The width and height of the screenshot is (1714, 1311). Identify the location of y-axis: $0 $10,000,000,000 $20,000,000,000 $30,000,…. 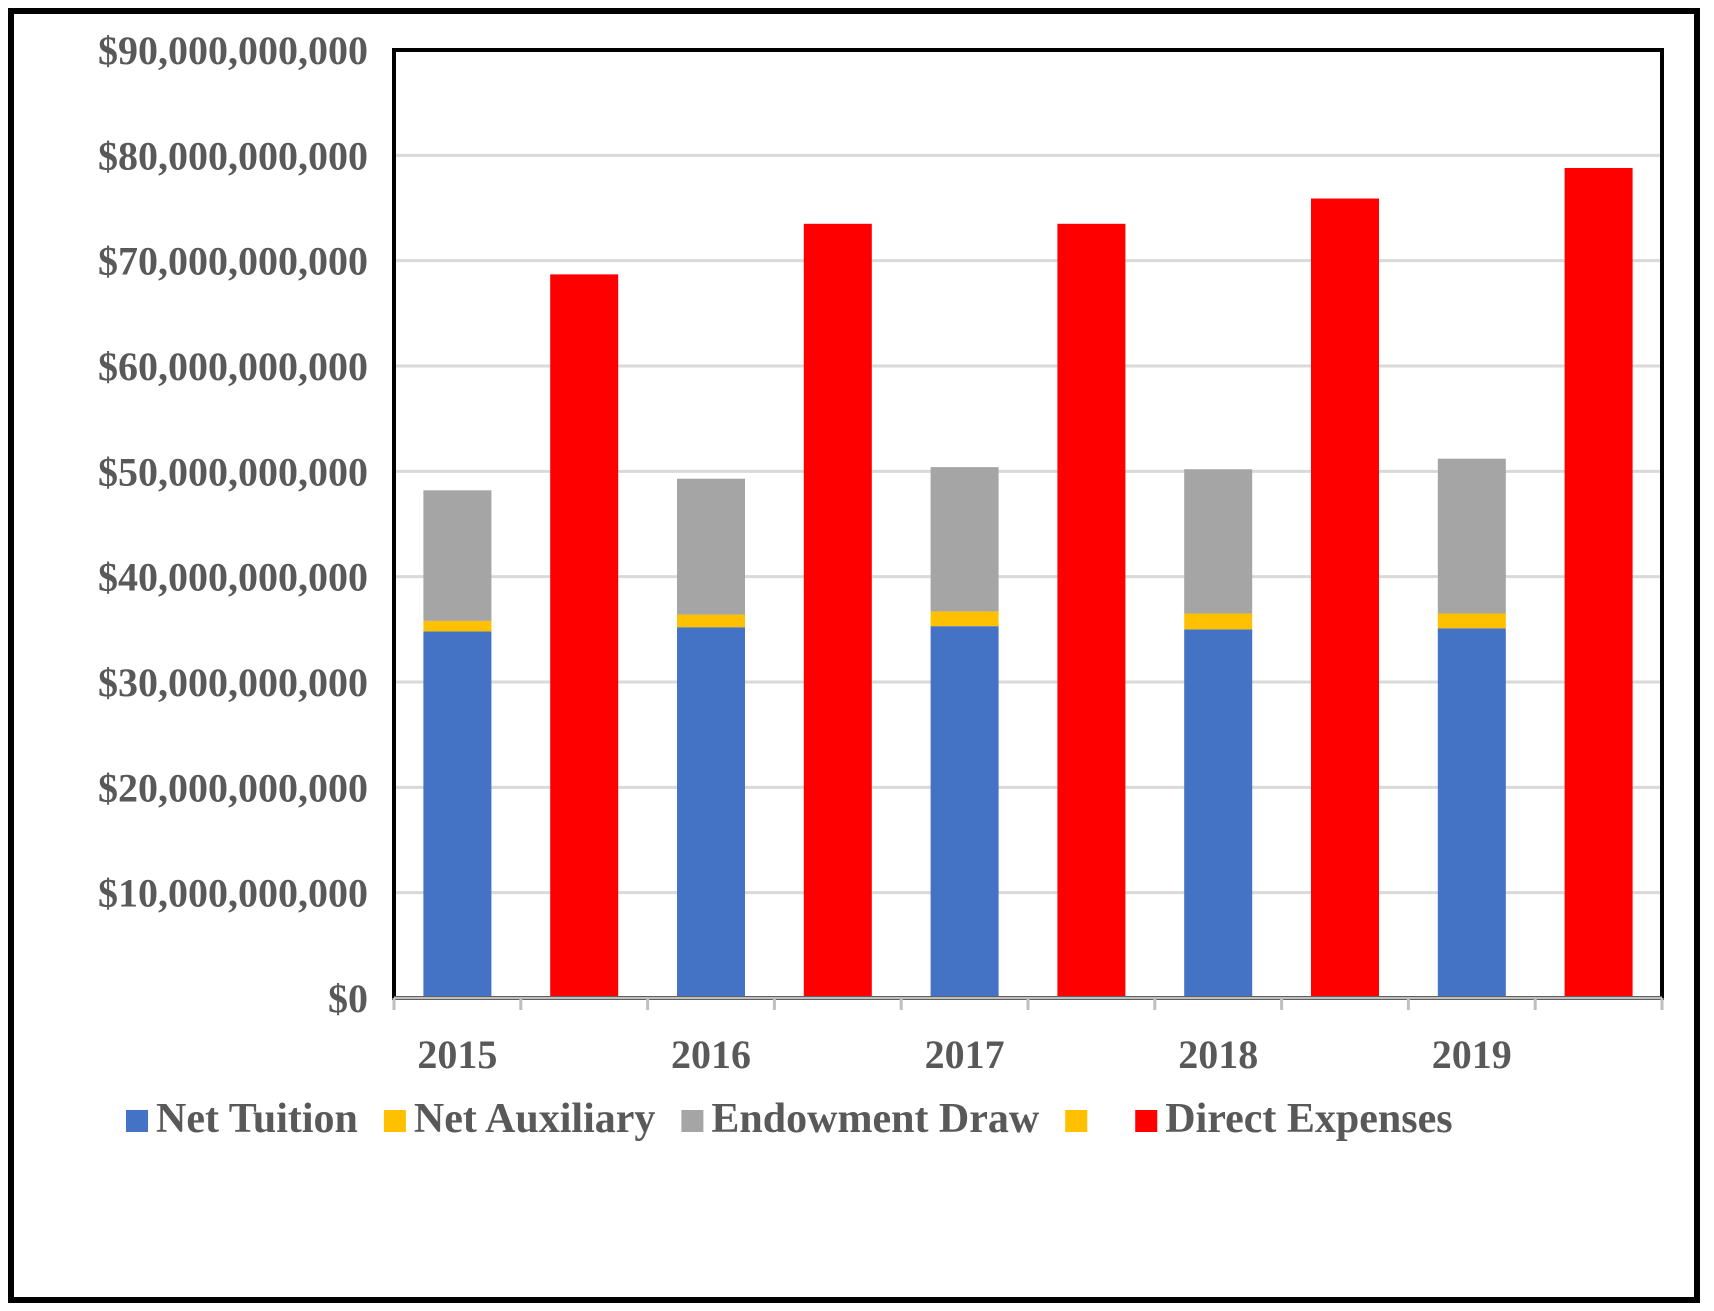
(233, 524).